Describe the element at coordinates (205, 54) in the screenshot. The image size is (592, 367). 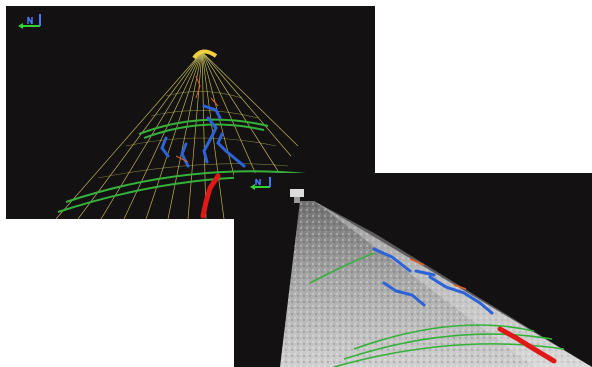
I see `tunnel-apex` at that location.